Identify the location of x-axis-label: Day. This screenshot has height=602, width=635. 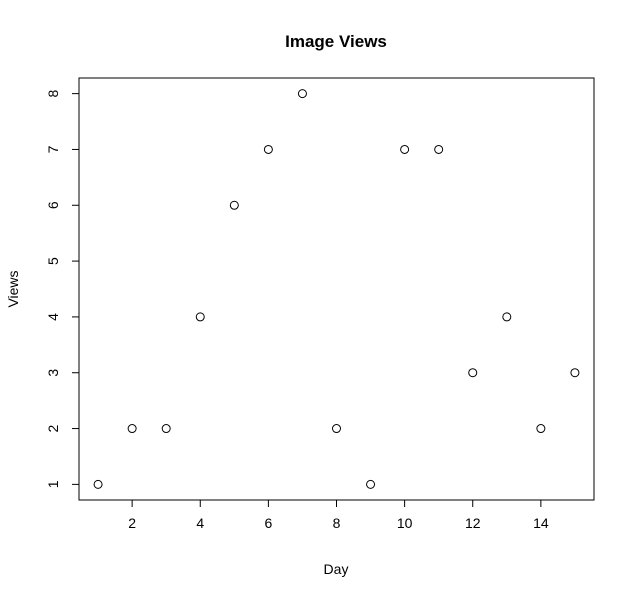
(336, 569).